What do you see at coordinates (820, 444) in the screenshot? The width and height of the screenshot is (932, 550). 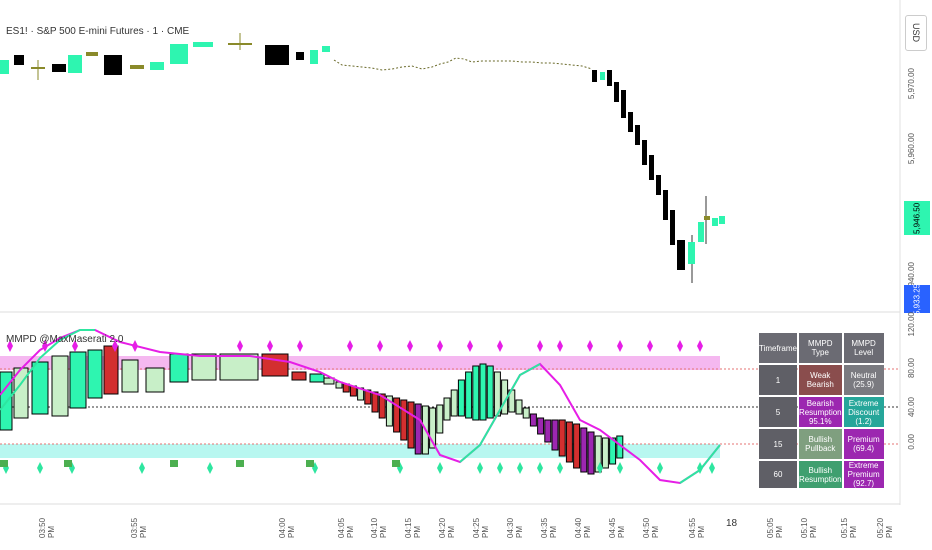 I see `row-type: Bullish Pullback` at bounding box center [820, 444].